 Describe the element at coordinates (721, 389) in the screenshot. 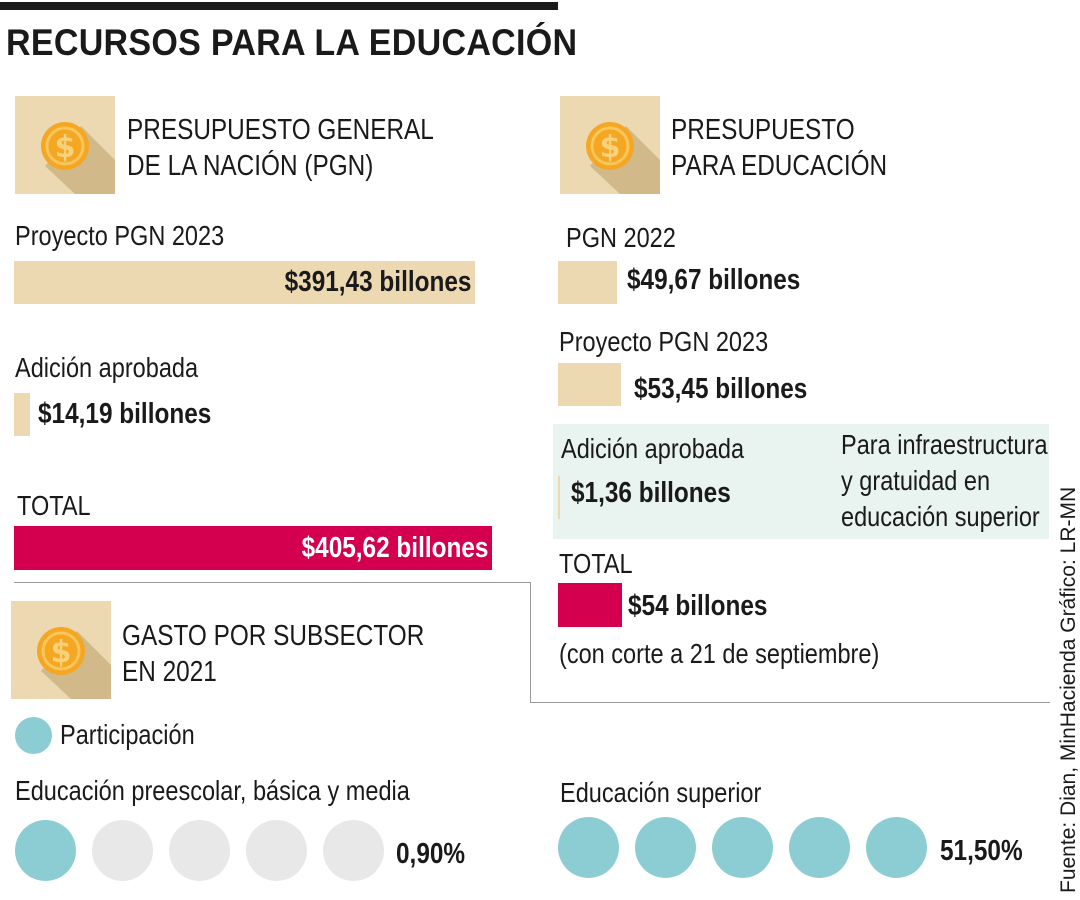

I see `edu-bar-value-1: $53,45 billones` at that location.